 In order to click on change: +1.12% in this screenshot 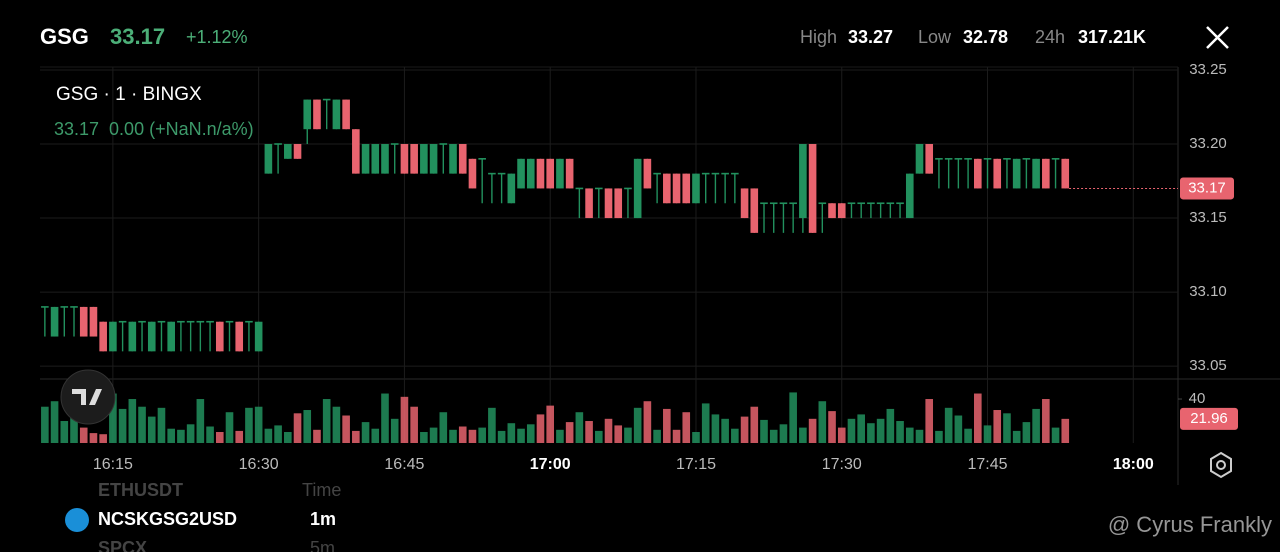, I will do `click(217, 37)`.